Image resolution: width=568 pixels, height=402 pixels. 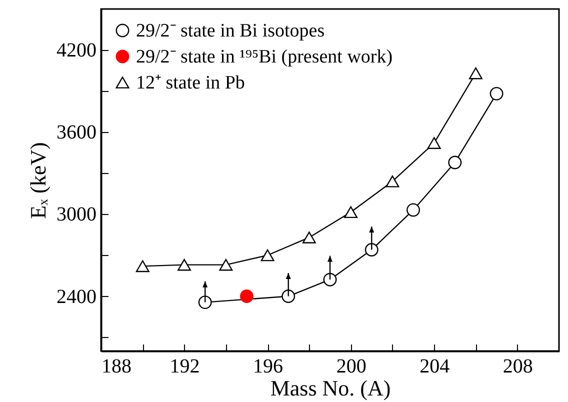 I want to click on y-tick-label: 2400, so click(x=76, y=297).